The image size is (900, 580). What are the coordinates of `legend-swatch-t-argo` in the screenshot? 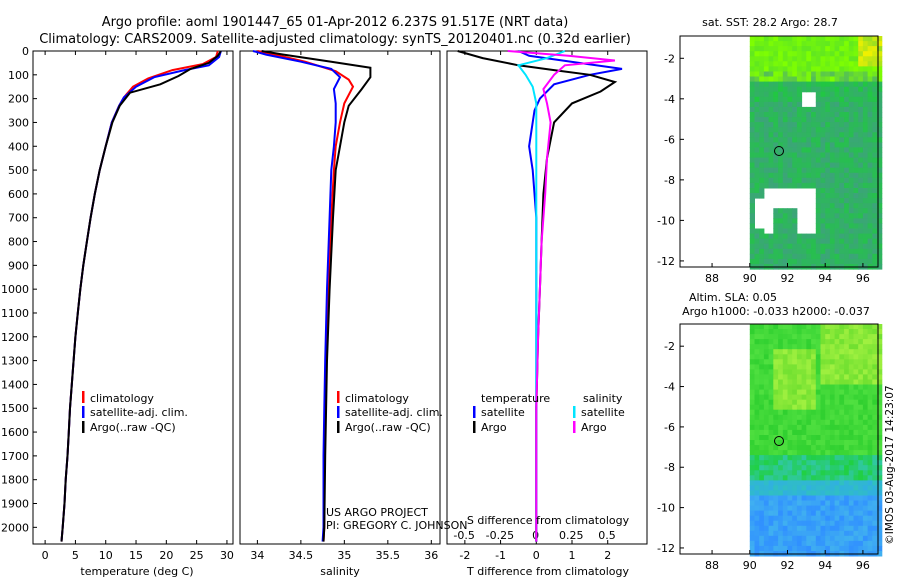 It's located at (474, 427).